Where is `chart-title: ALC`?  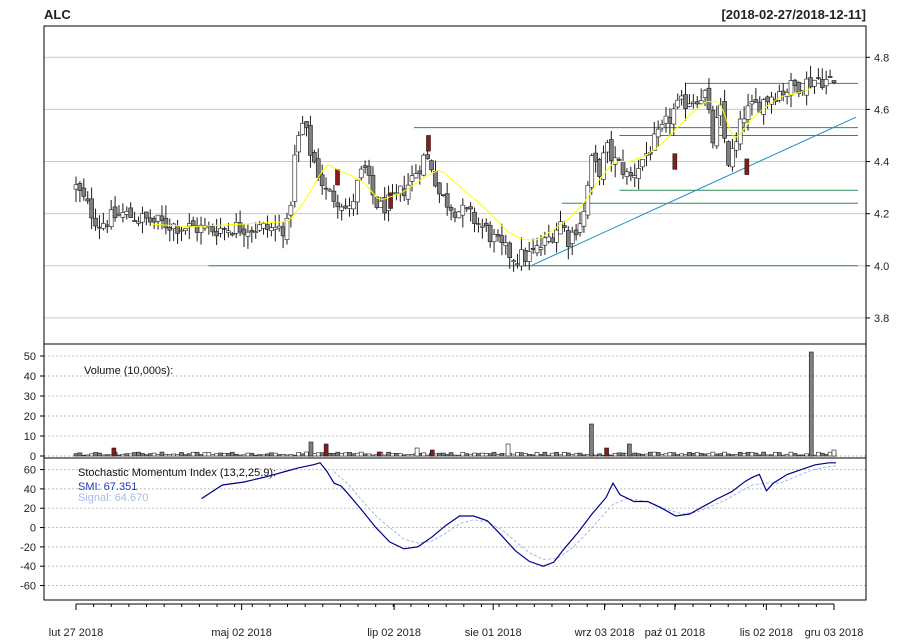
chart-title: ALC is located at coordinates (57, 14).